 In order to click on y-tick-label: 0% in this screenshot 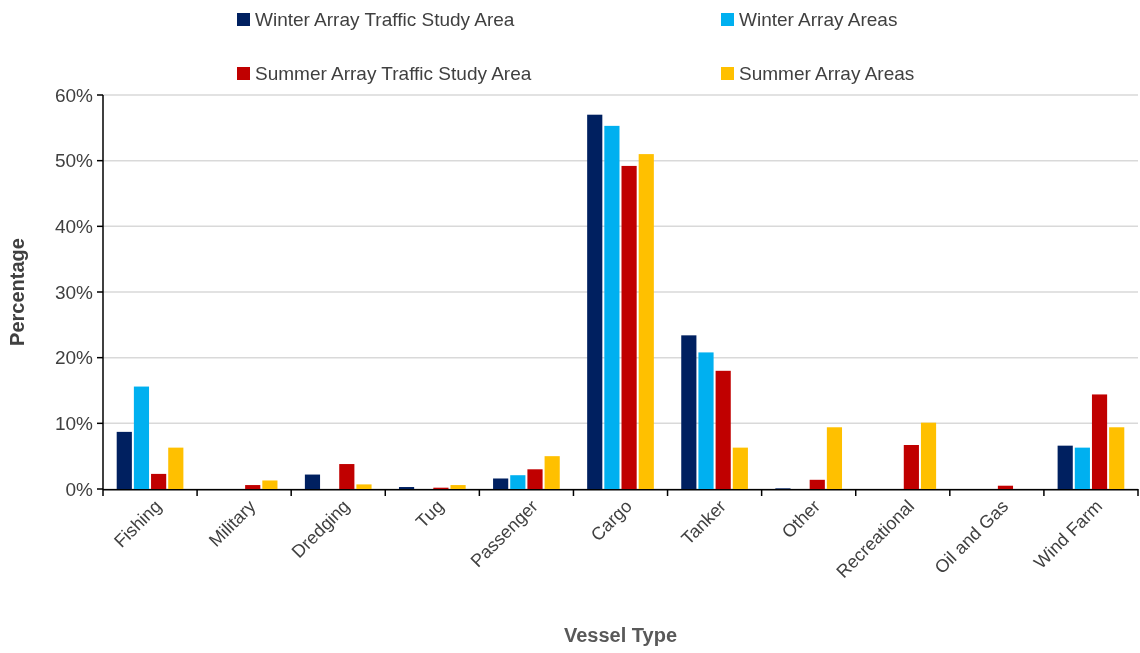, I will do `click(79, 489)`.